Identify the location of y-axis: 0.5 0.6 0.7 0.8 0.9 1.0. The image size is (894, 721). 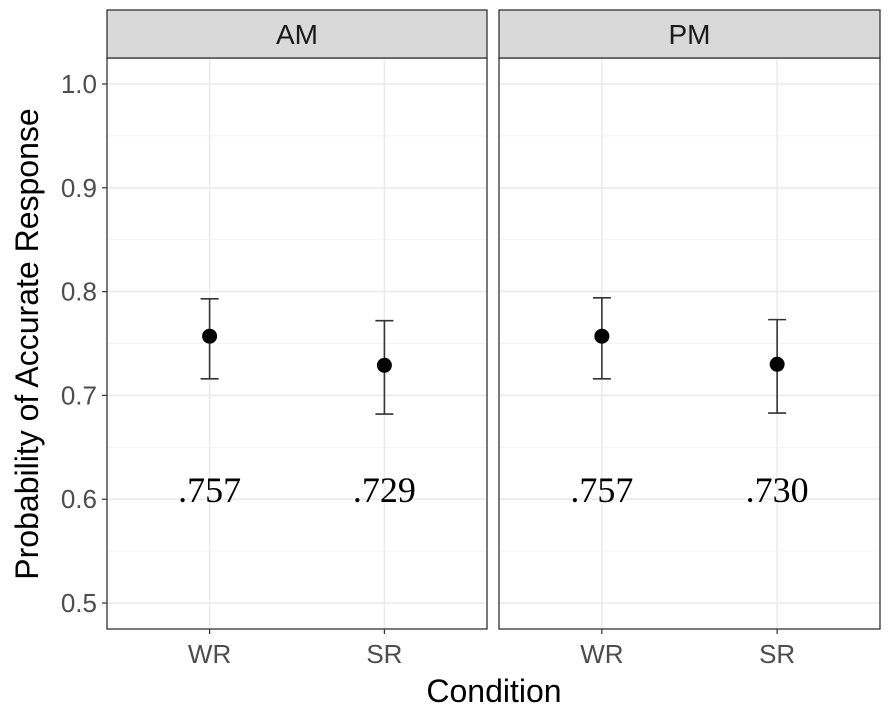
(84, 343).